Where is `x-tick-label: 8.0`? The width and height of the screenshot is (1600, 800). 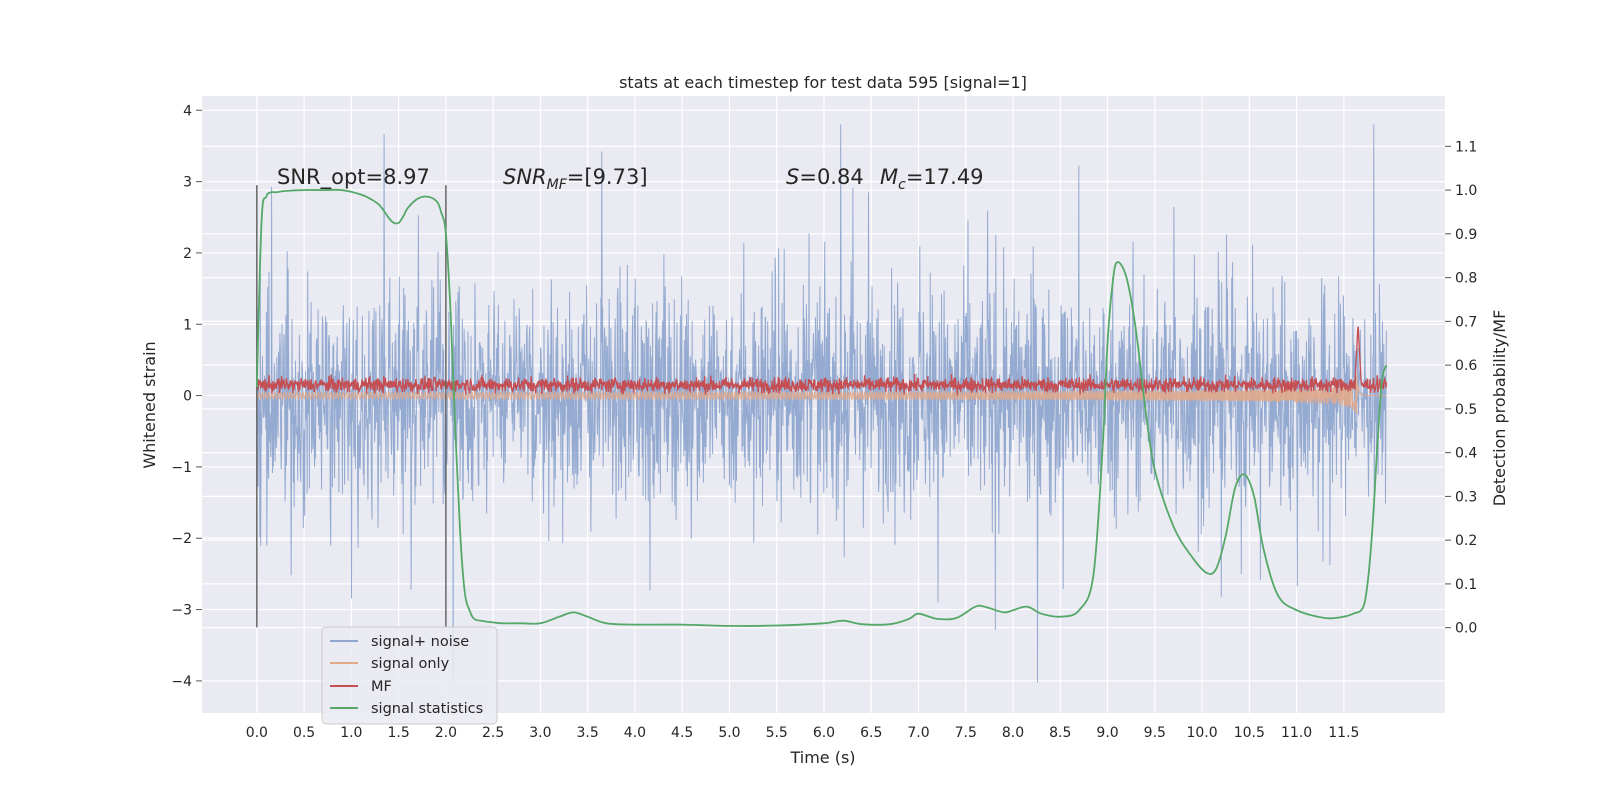
x-tick-label: 8.0 is located at coordinates (1013, 733).